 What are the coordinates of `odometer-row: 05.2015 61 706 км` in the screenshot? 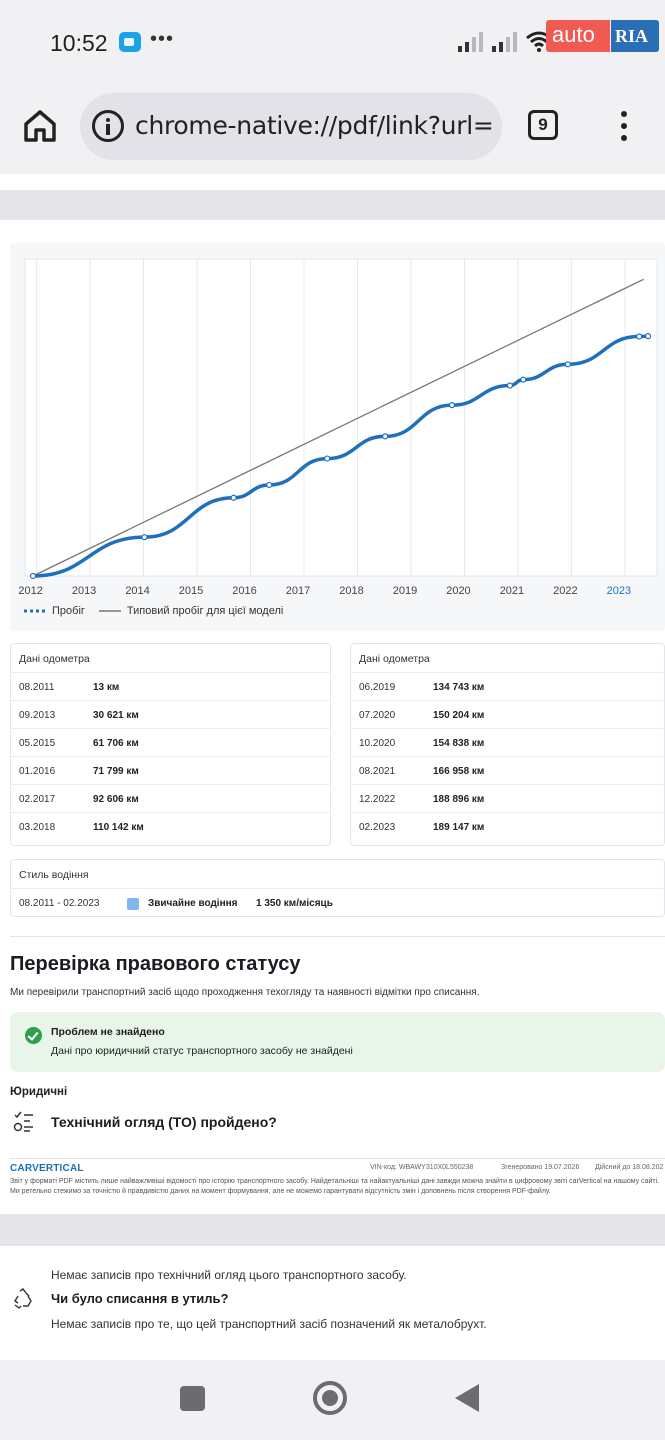 It's located at (170, 742).